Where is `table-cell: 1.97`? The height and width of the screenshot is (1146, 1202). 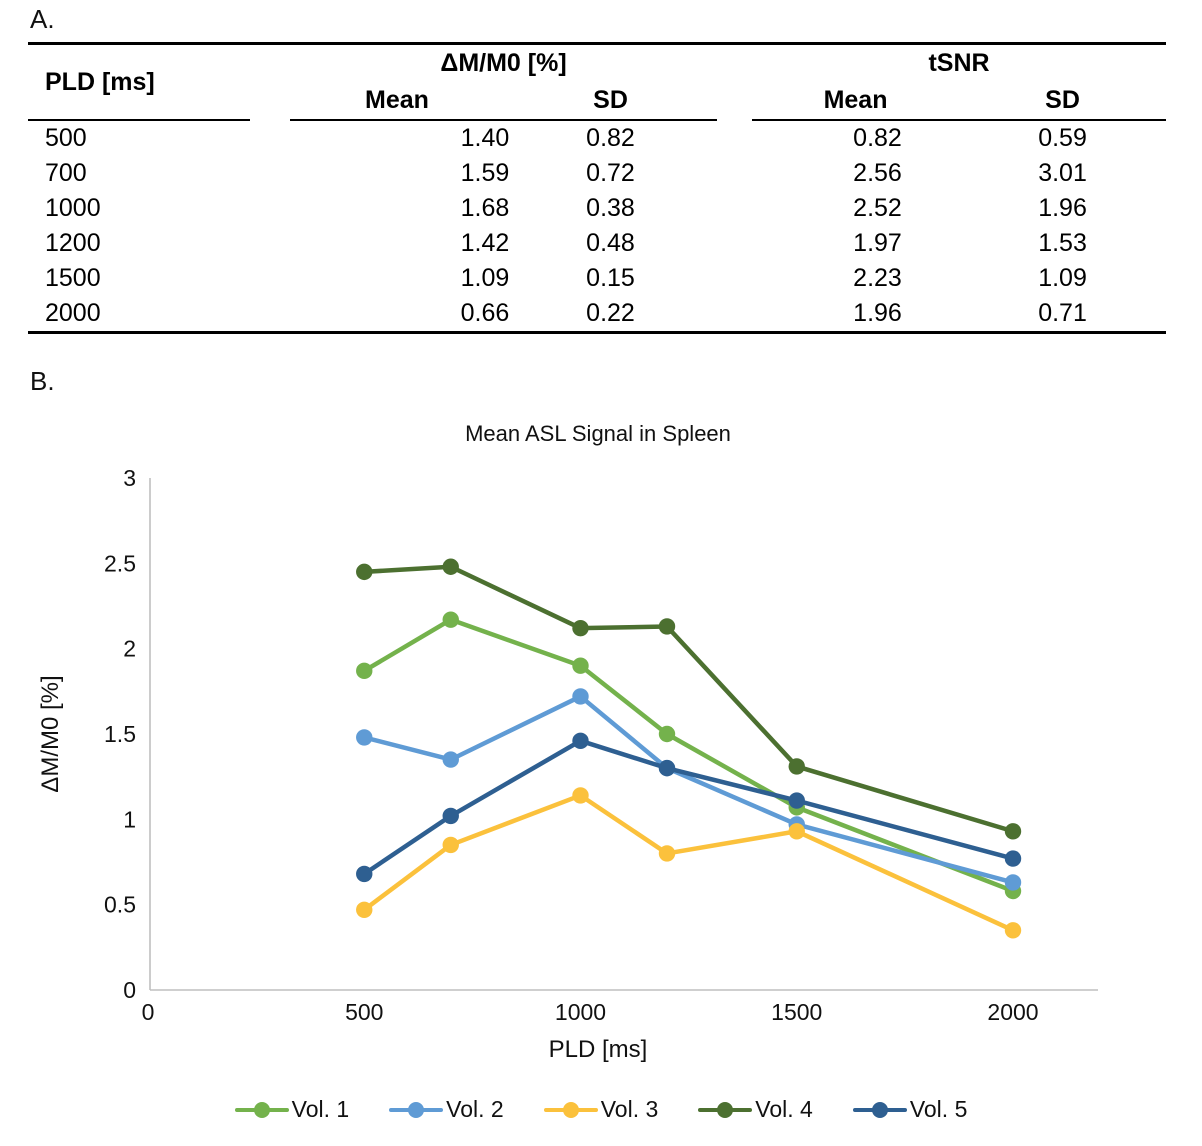 table-cell: 1.97 is located at coordinates (877, 243).